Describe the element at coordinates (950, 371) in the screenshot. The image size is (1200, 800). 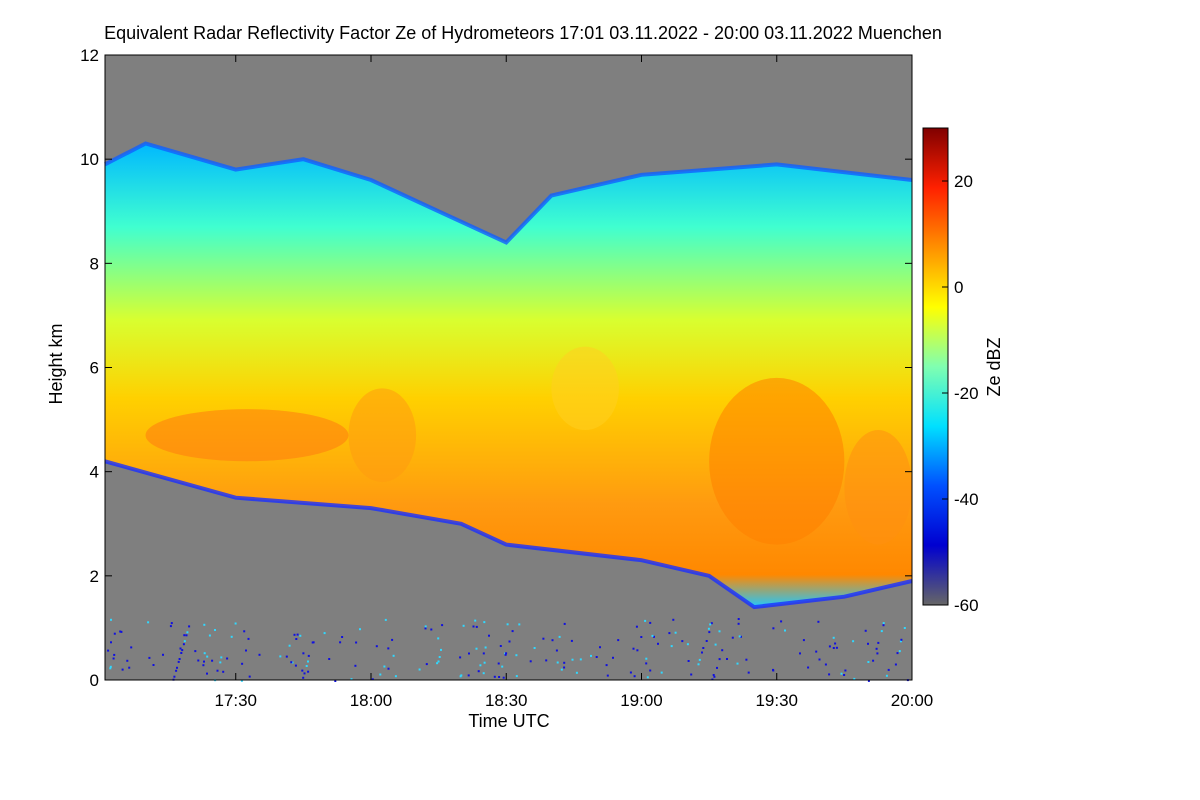
I see `colorbar: 20 0 -20 -40 -60` at that location.